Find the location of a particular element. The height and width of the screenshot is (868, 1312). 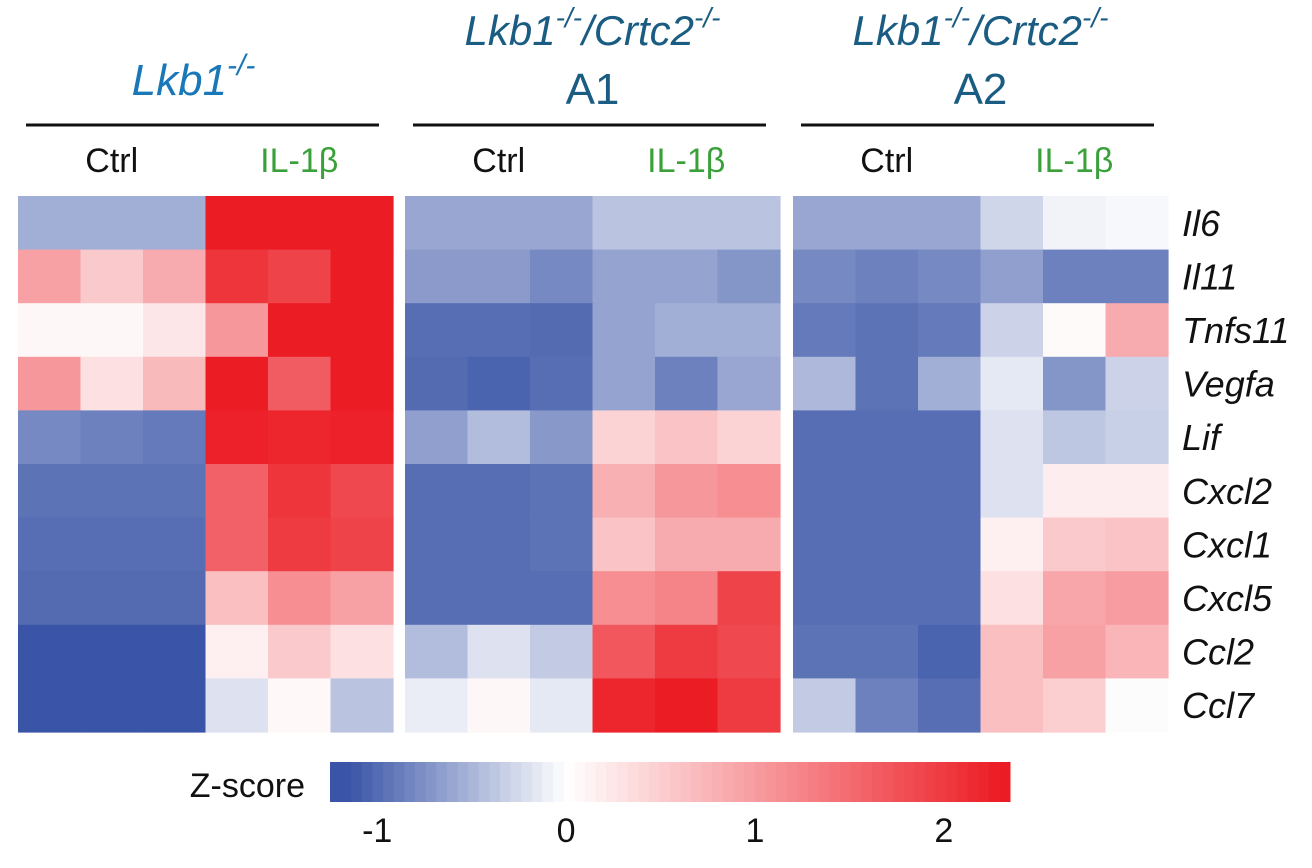

colorbar-tick-1: 0 is located at coordinates (566, 831).